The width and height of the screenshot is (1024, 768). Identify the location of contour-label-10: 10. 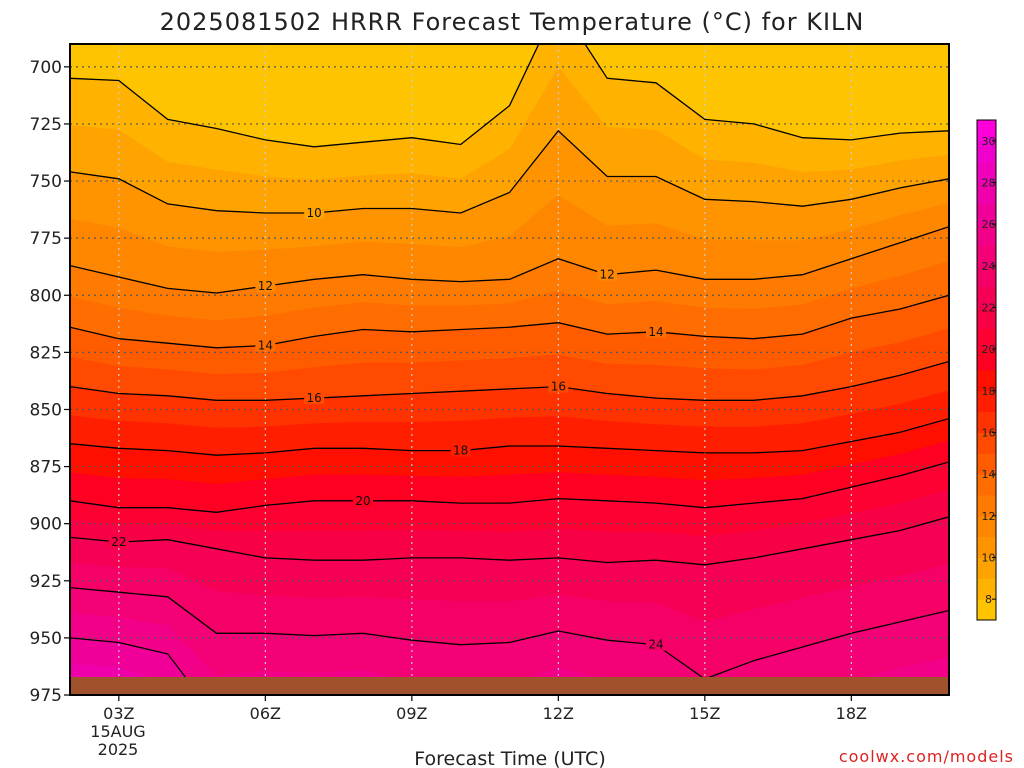
(314, 213).